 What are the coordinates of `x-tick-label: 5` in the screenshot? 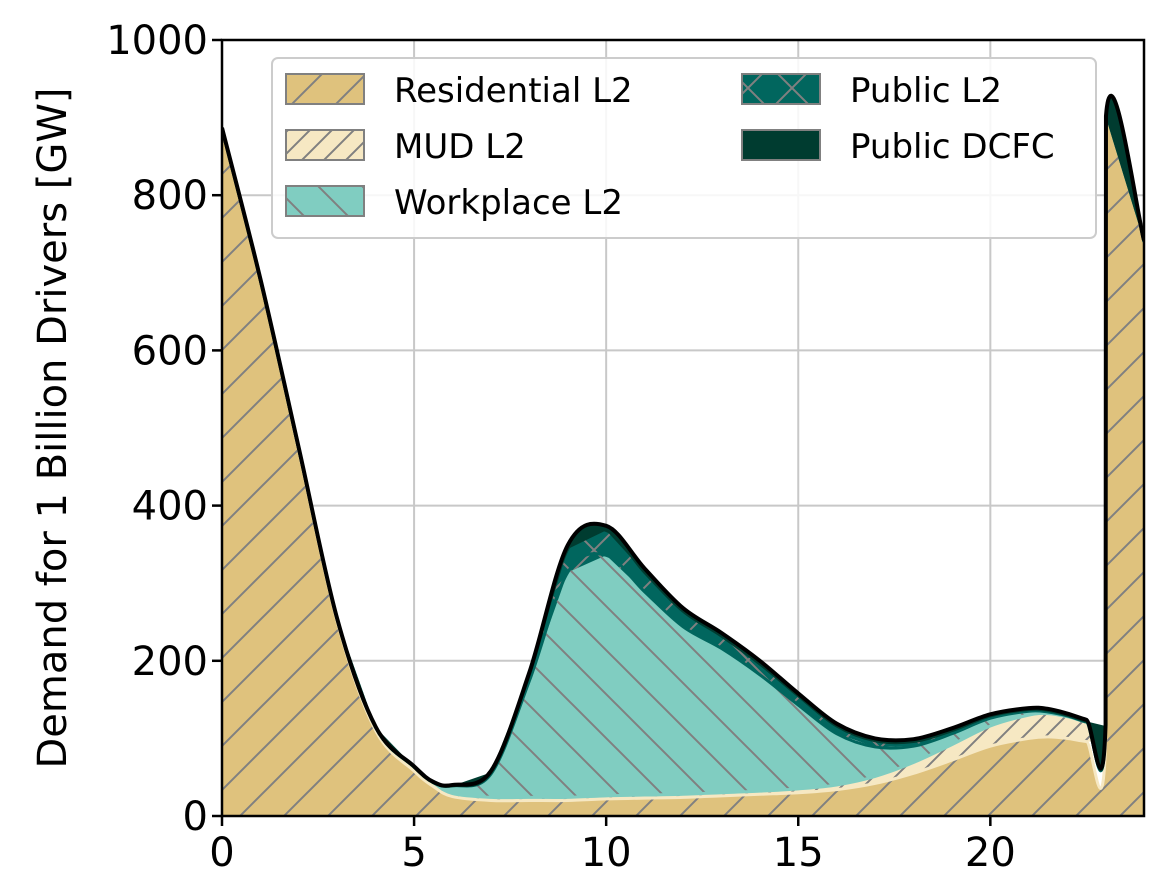 It's located at (413, 853).